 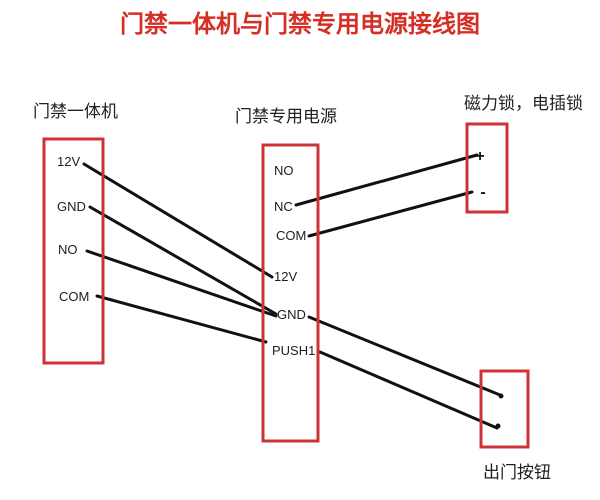 What do you see at coordinates (284, 170) in the screenshot?
I see `terminal-ps-no: NO` at bounding box center [284, 170].